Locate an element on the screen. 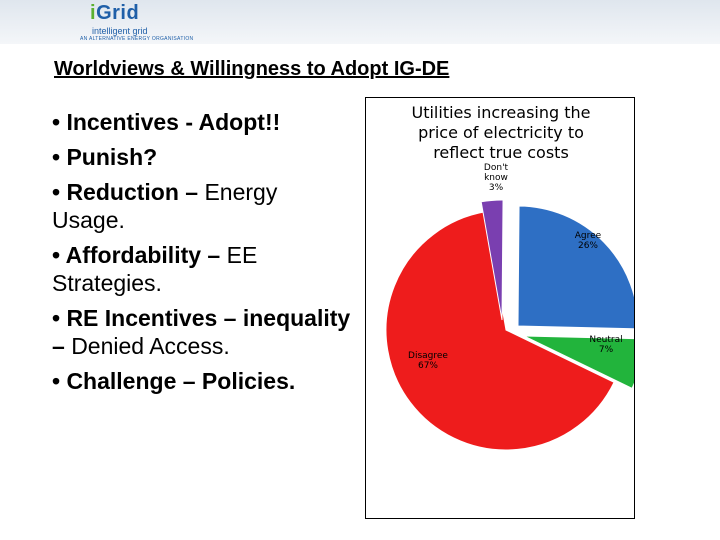 This screenshot has height=540, width=720. bullet-strong: • Reduction – is located at coordinates (128, 192).